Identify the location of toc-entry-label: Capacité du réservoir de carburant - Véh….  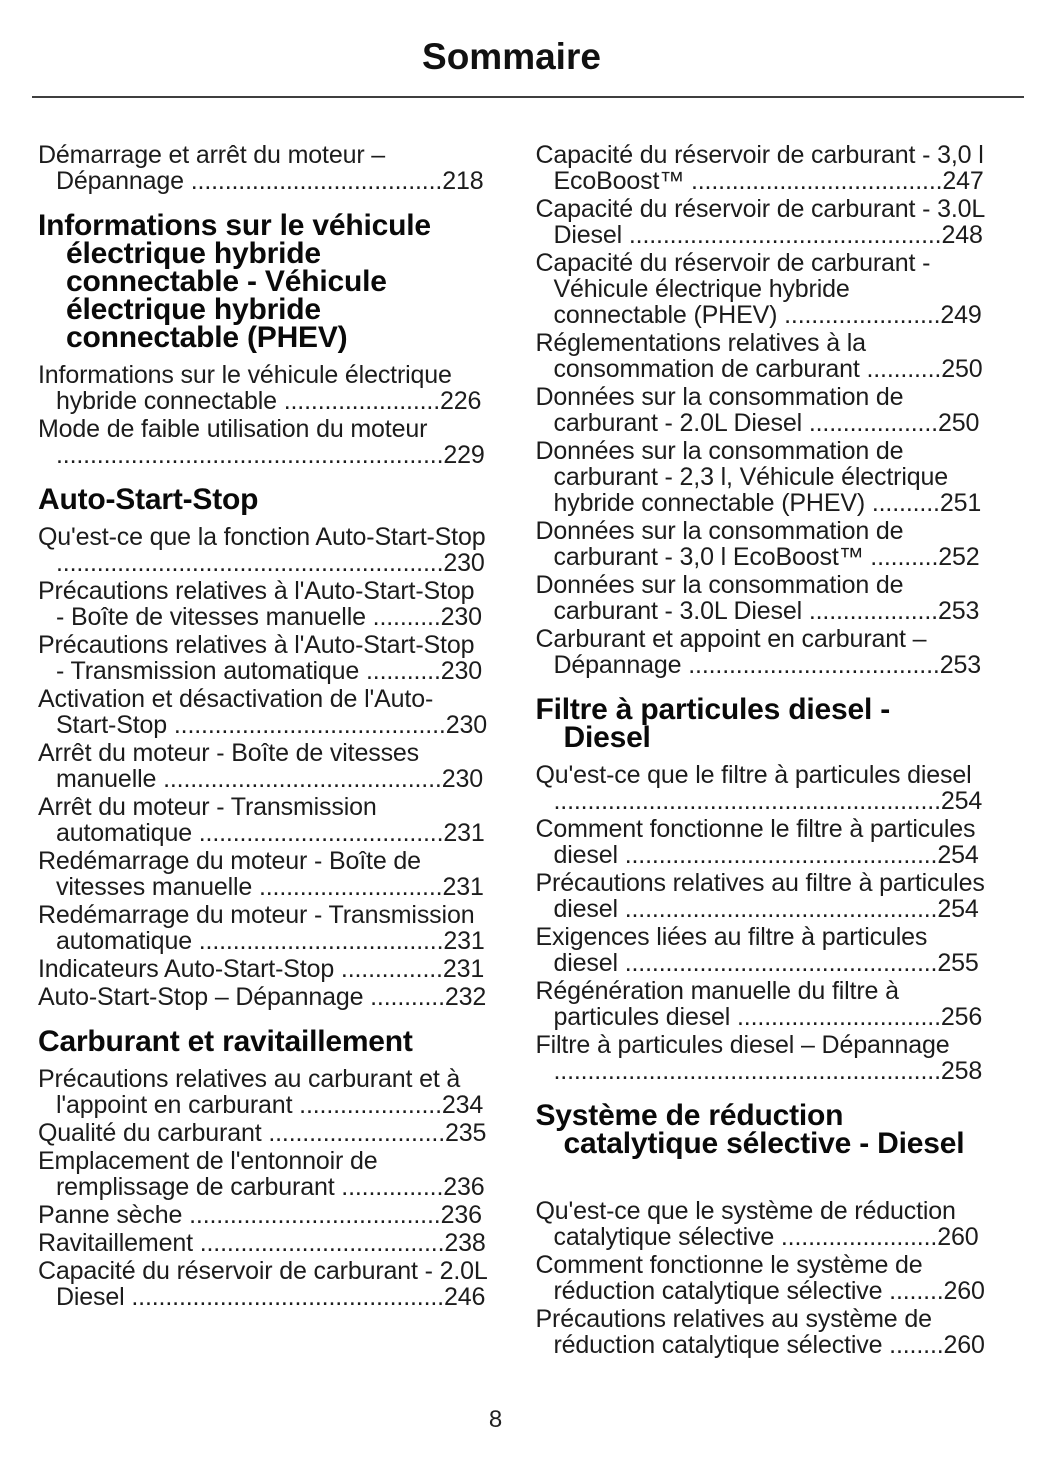
(733, 289).